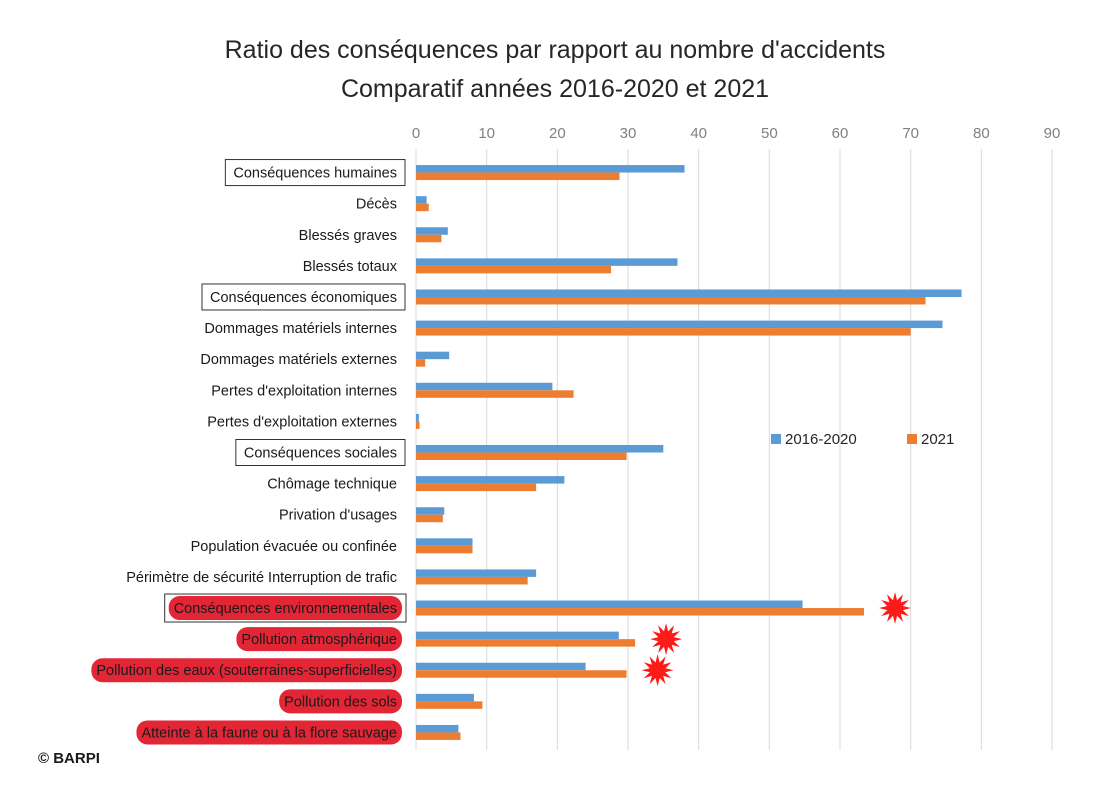 The image size is (1095, 800). What do you see at coordinates (981, 133) in the screenshot?
I see `x-tick-label: 80` at bounding box center [981, 133].